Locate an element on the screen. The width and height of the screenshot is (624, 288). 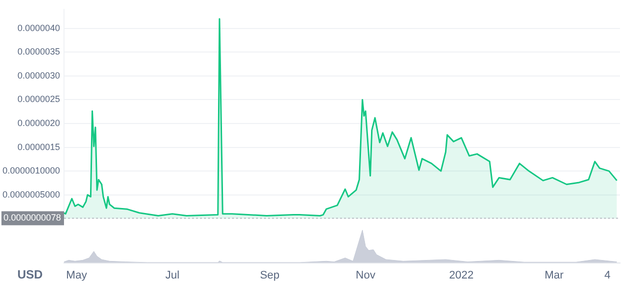
ref-line-label: 0.0000000078 is located at coordinates (32, 217).